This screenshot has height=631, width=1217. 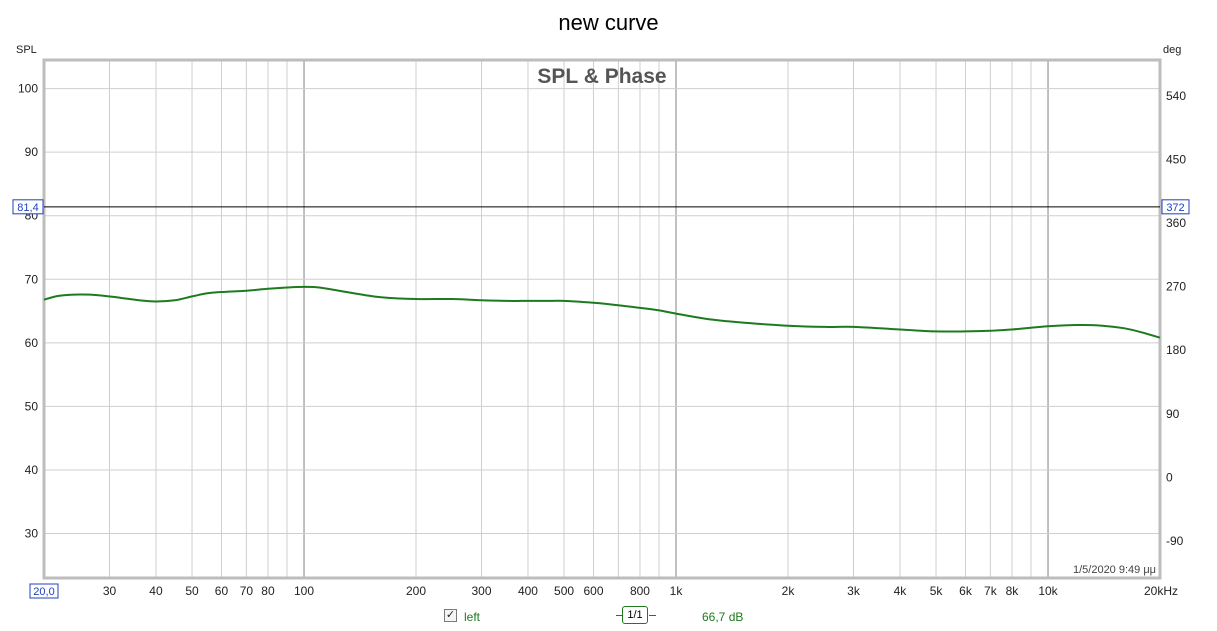 I want to click on cursor-value-box-right, so click(x=1175, y=207).